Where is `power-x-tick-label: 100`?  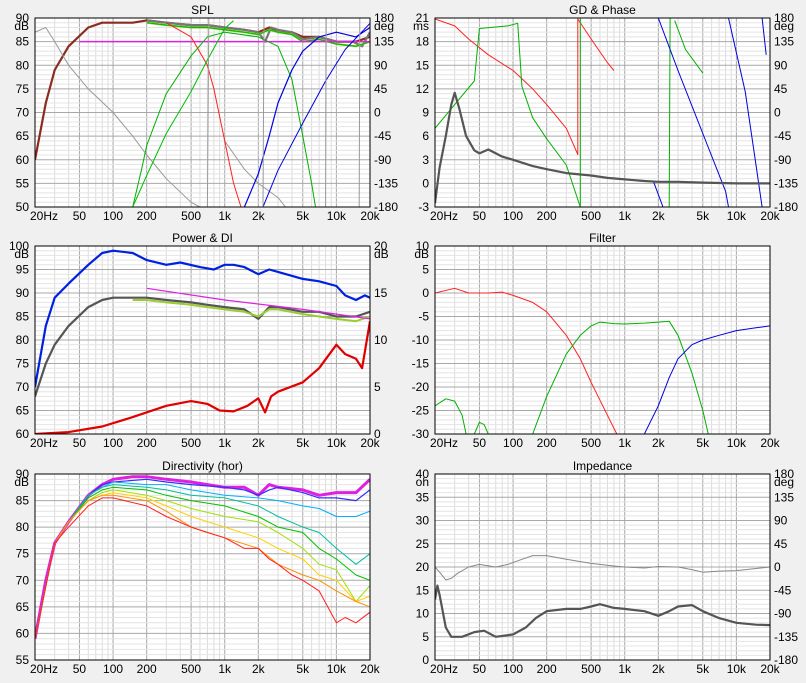
power-x-tick-label: 100 is located at coordinates (113, 443).